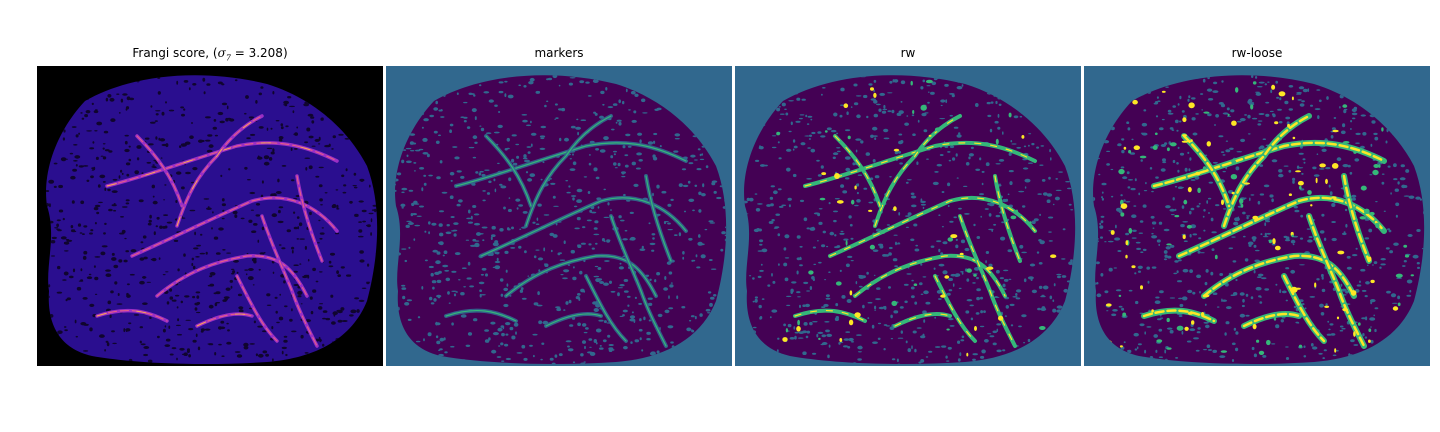 The image size is (1440, 432). Describe the element at coordinates (559, 53) in the screenshot. I see `markers-title: markers` at that location.